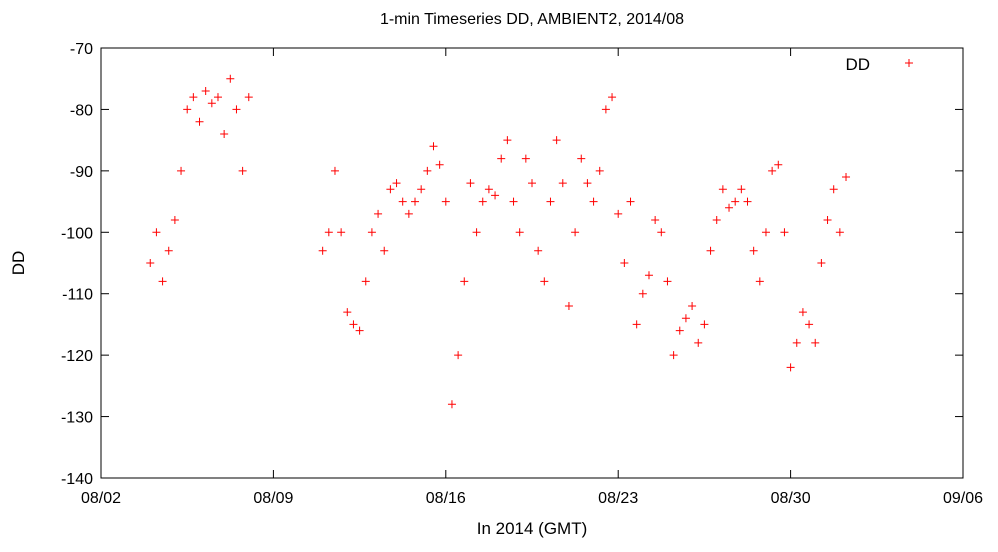  What do you see at coordinates (857, 64) in the screenshot?
I see `legend-label-dd: DD` at bounding box center [857, 64].